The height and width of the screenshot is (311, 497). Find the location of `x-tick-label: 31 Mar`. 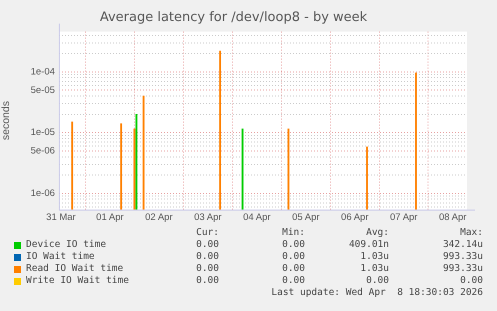

x-tick-label: 31 Mar is located at coordinates (61, 217).